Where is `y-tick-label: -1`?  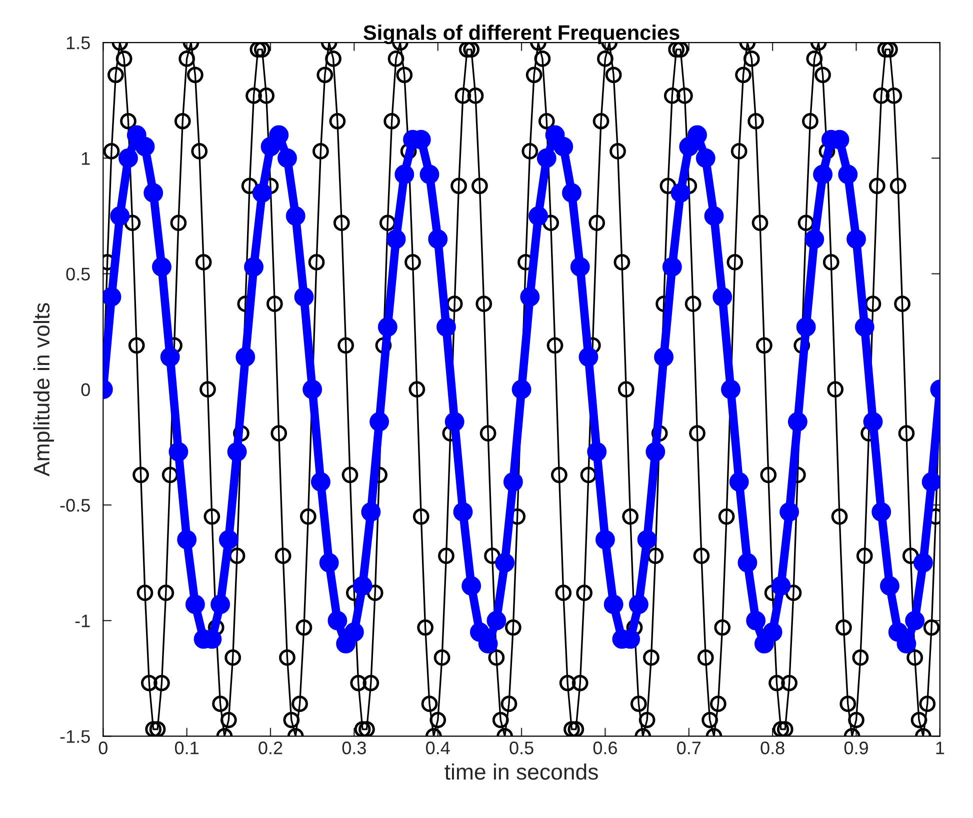 y-tick-label: -1 is located at coordinates (82, 621).